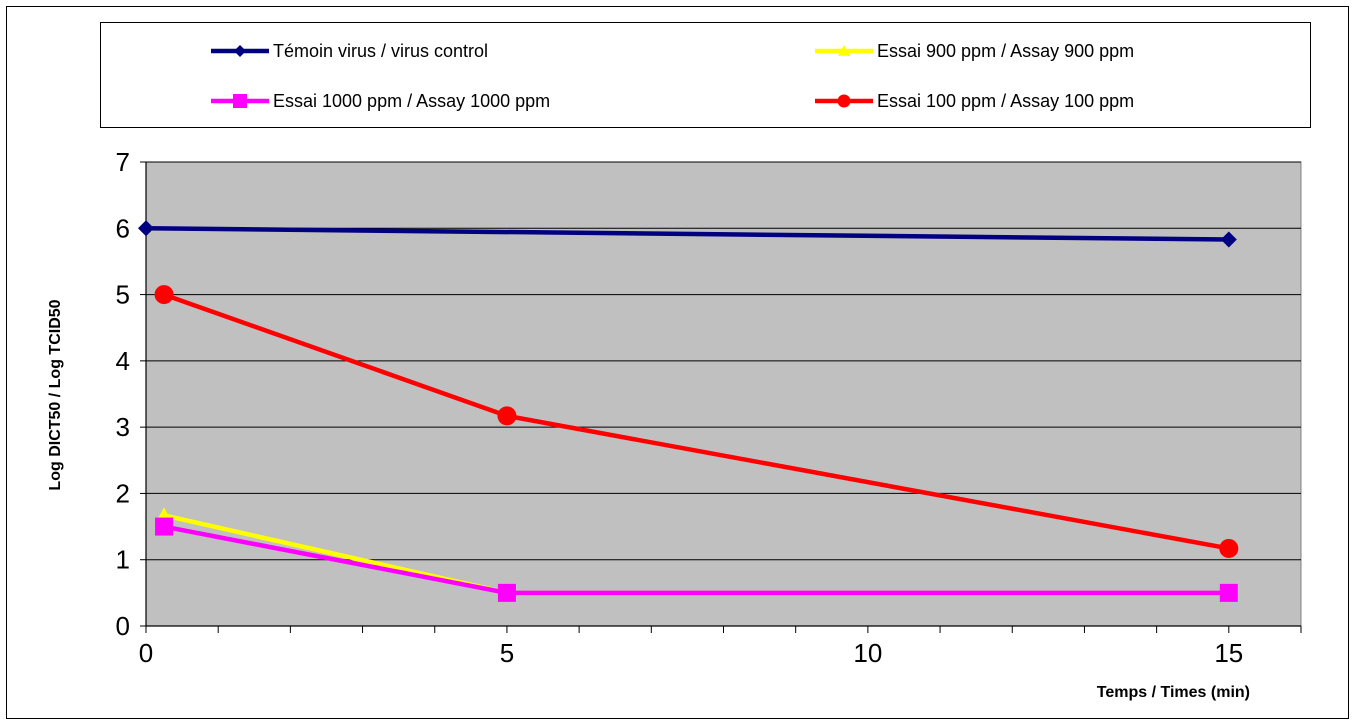  Describe the element at coordinates (123, 560) in the screenshot. I see `y-tick-label: 1` at that location.